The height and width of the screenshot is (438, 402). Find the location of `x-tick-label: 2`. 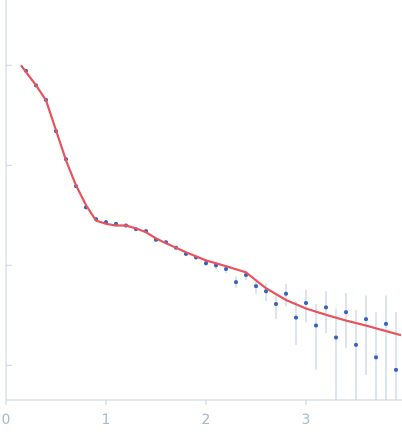

x-tick-label: 2 is located at coordinates (206, 420).